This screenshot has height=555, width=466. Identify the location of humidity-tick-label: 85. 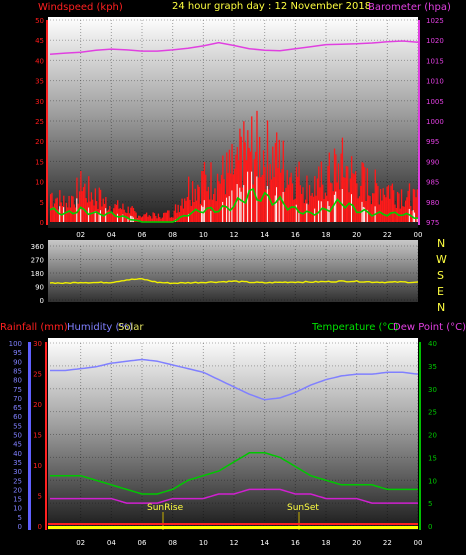
(17, 371).